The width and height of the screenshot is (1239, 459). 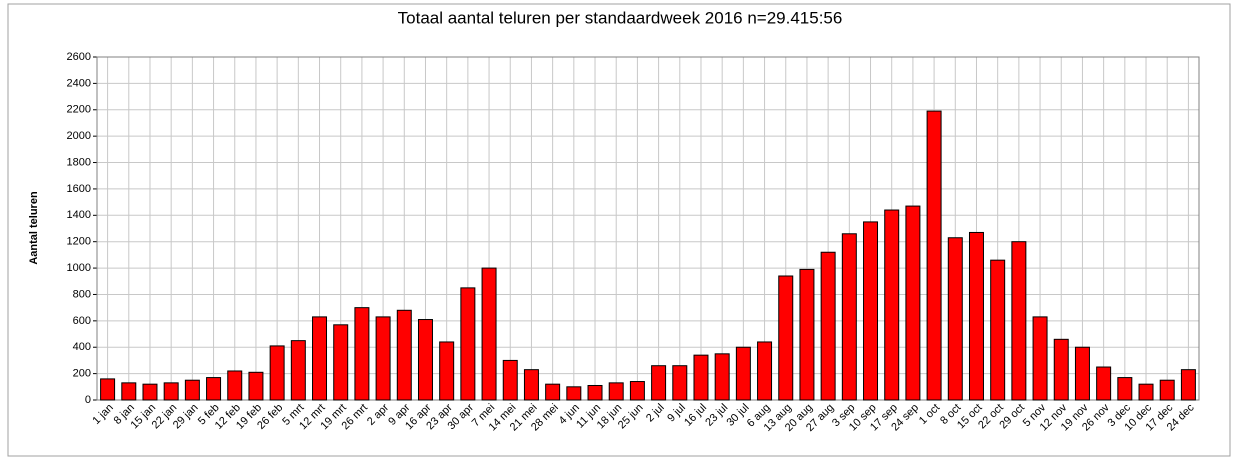 I want to click on y-tick-label: 2600, so click(x=79, y=57).